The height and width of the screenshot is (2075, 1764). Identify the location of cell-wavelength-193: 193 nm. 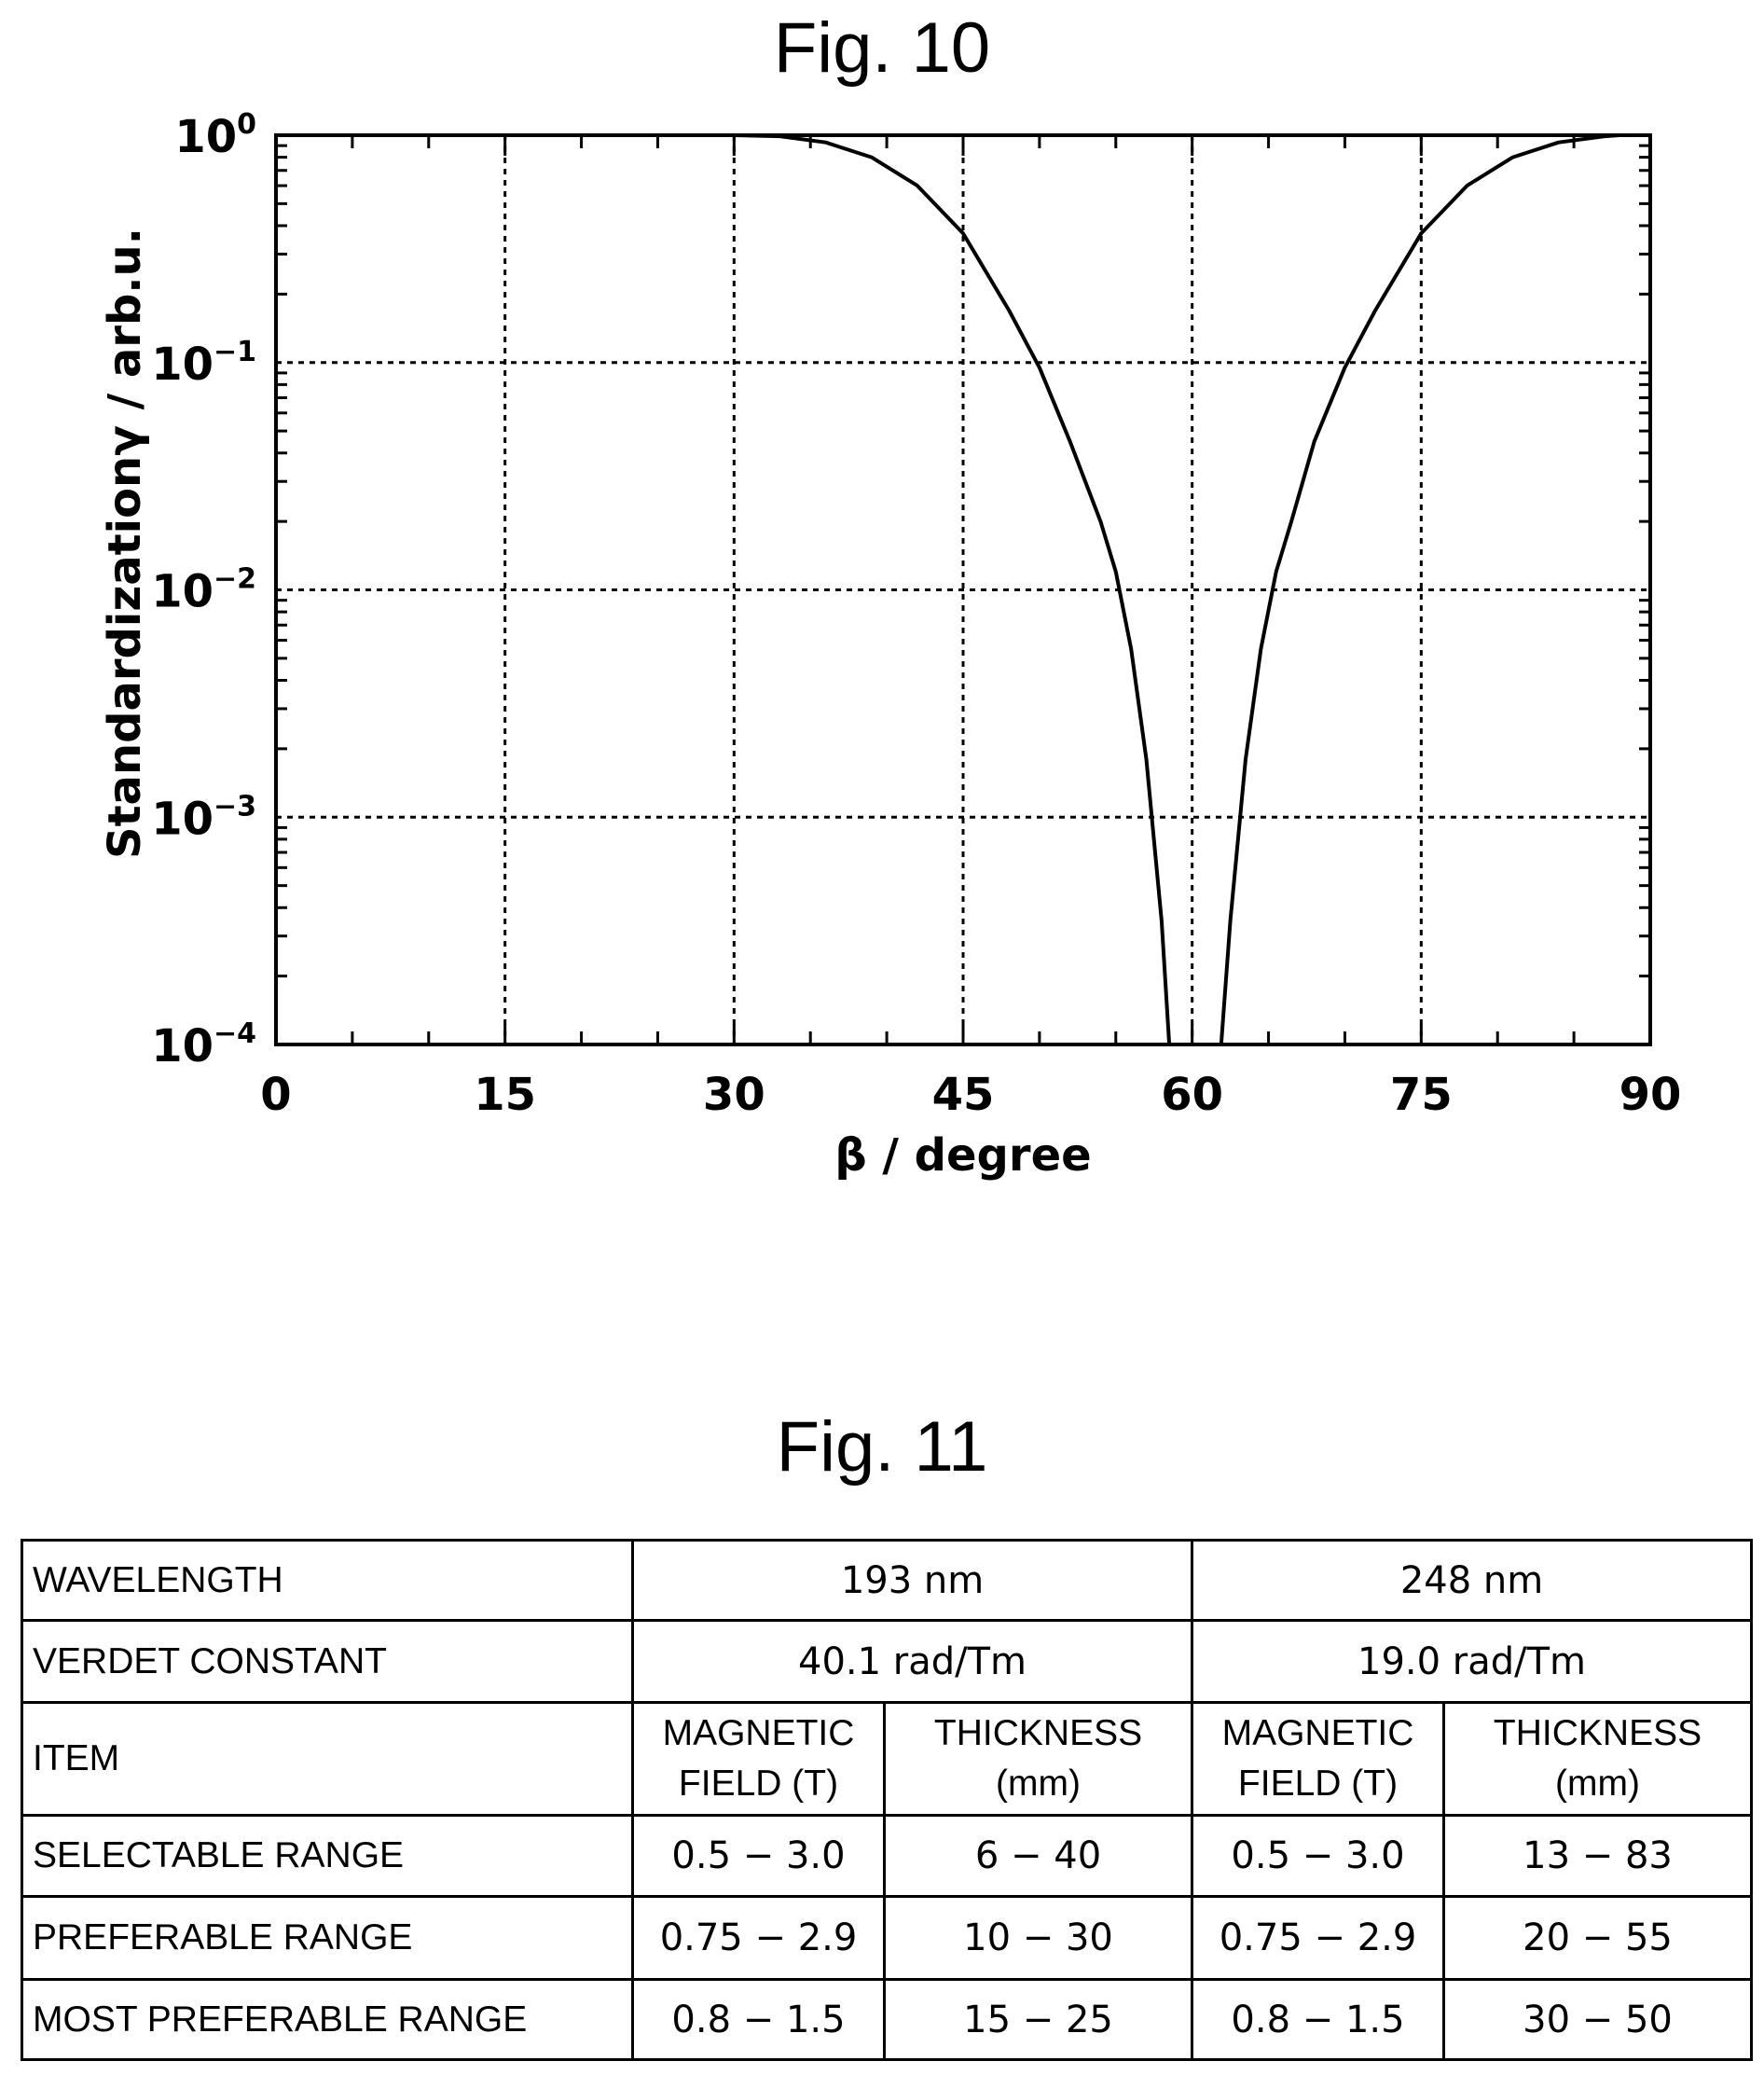
(912, 1580).